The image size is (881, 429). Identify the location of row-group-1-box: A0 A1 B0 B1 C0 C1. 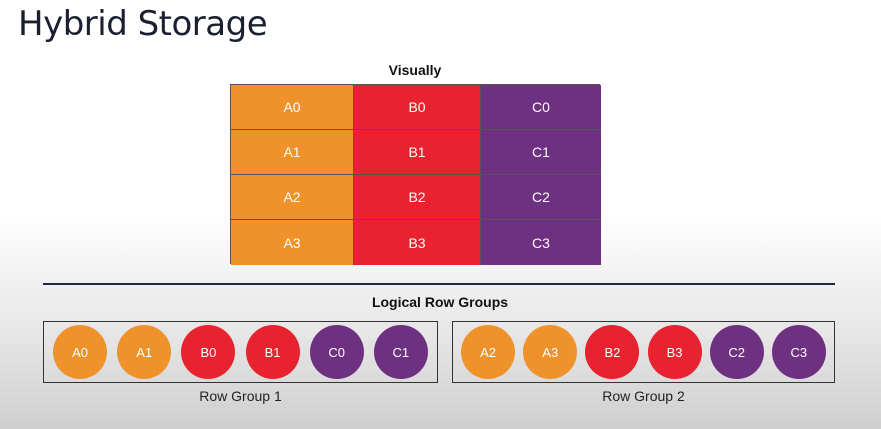
(240, 352).